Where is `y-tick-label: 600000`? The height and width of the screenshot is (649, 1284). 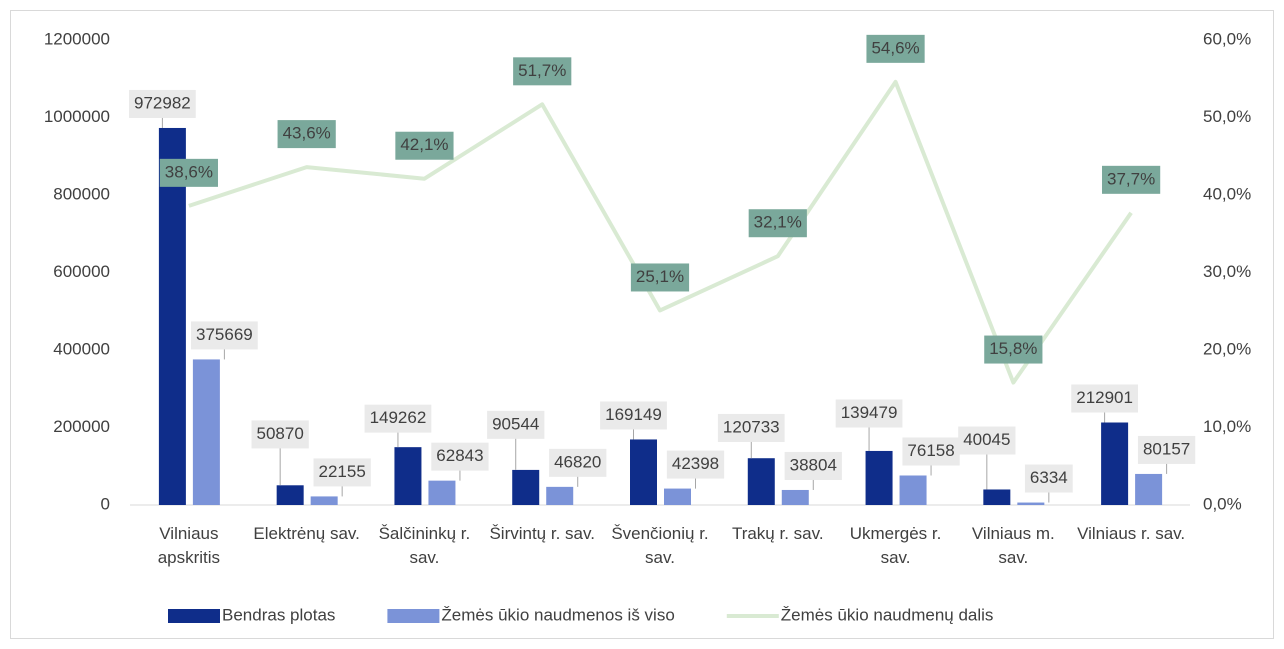
y-tick-label: 600000 is located at coordinates (81, 271).